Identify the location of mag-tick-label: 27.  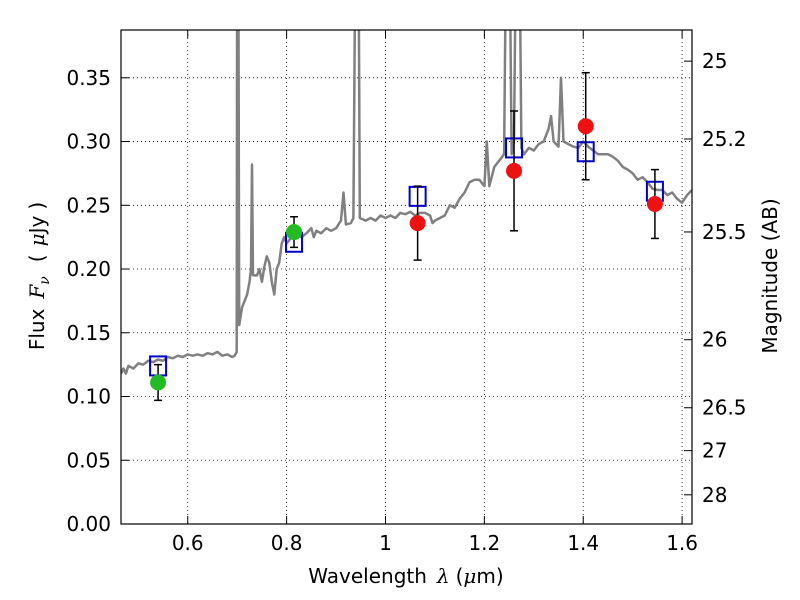
(714, 451).